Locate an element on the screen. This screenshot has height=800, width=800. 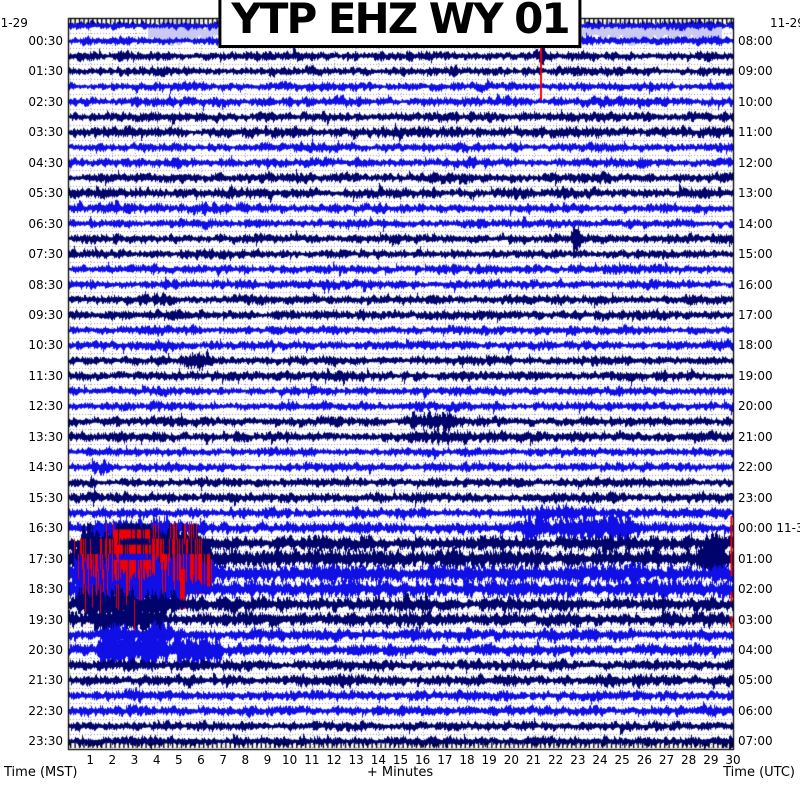
right-time-label-utc: 04:00 is located at coordinates (755, 650).